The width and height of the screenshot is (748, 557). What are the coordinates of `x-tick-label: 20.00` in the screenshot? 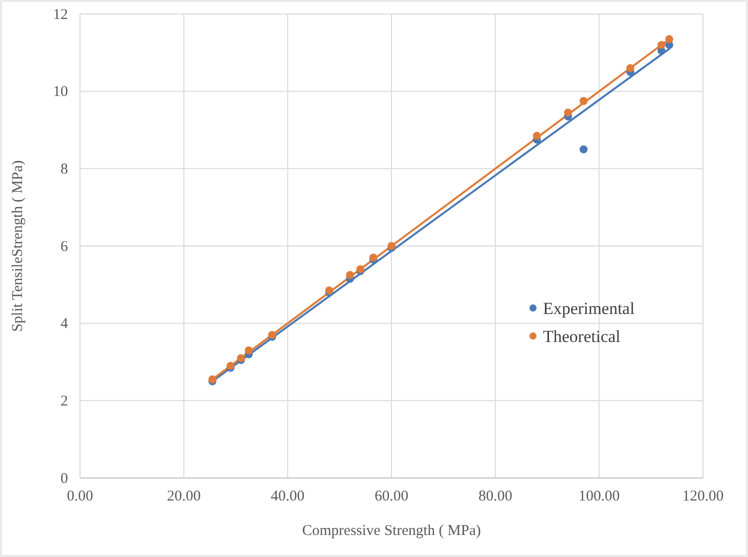 It's located at (183, 496).